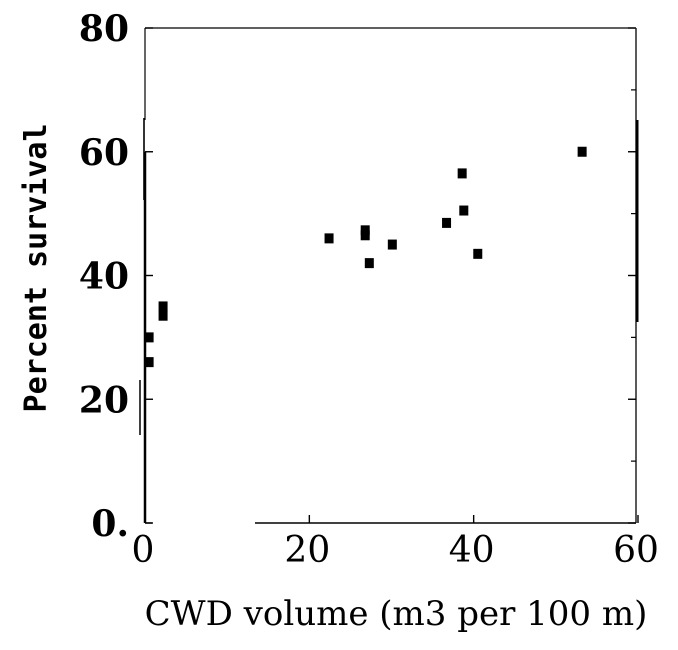 The height and width of the screenshot is (650, 678). What do you see at coordinates (104, 277) in the screenshot?
I see `y-tick-label: 40` at bounding box center [104, 277].